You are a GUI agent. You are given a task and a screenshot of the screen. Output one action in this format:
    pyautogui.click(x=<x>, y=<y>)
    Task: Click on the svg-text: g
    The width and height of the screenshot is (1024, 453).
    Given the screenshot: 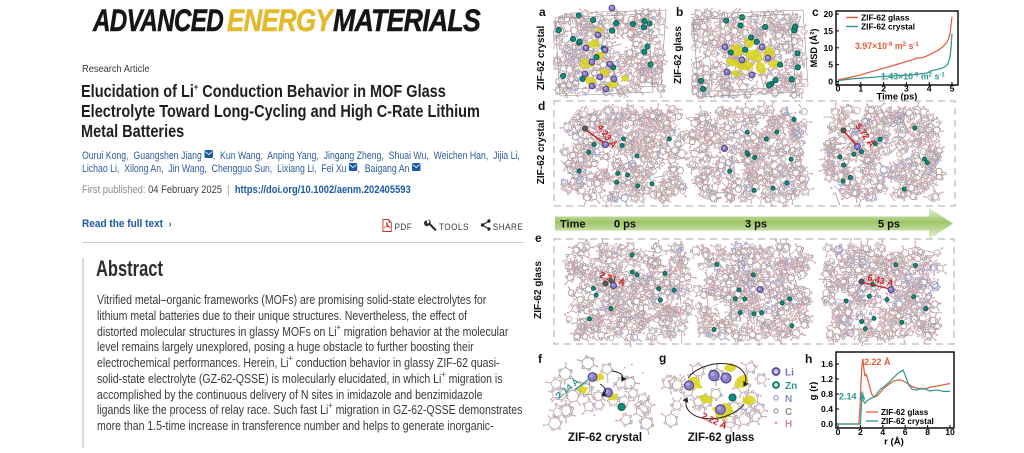 What is the action you would take?
    pyautogui.click(x=662, y=358)
    